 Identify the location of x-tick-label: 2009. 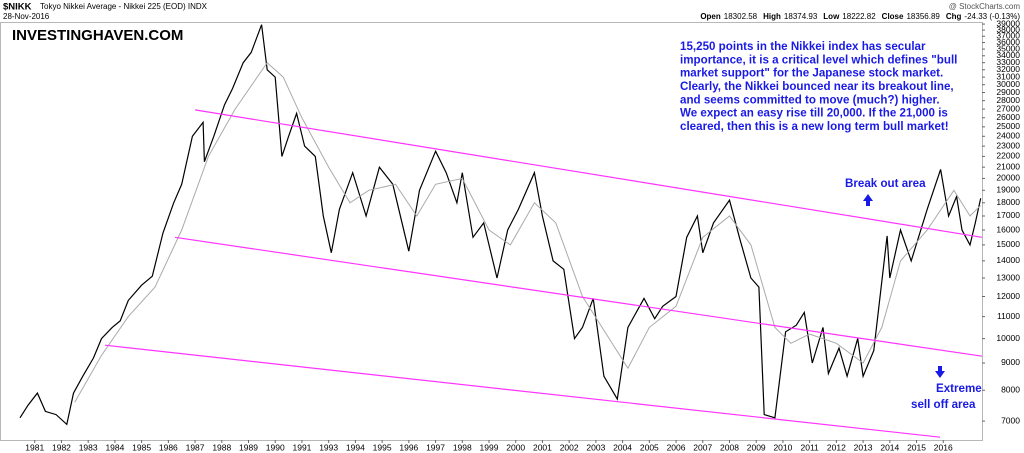
(756, 447).